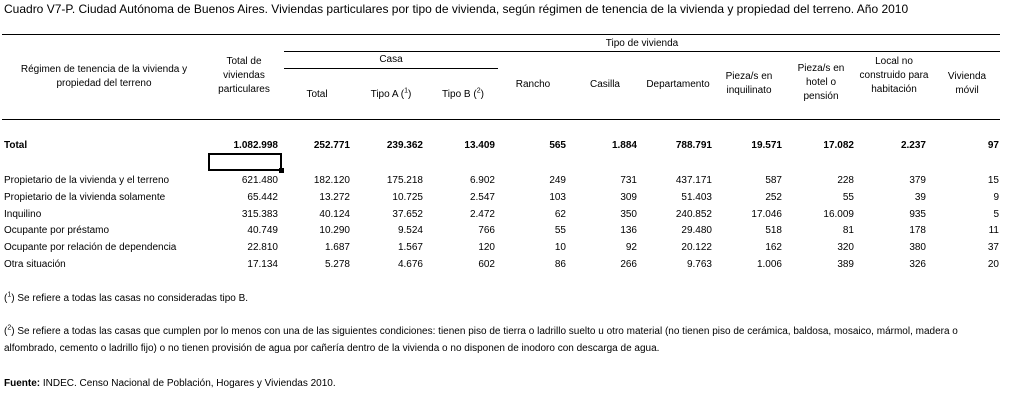 The width and height of the screenshot is (1024, 400). Describe the element at coordinates (557, 145) in the screenshot. I see `total-cell: 565` at that location.